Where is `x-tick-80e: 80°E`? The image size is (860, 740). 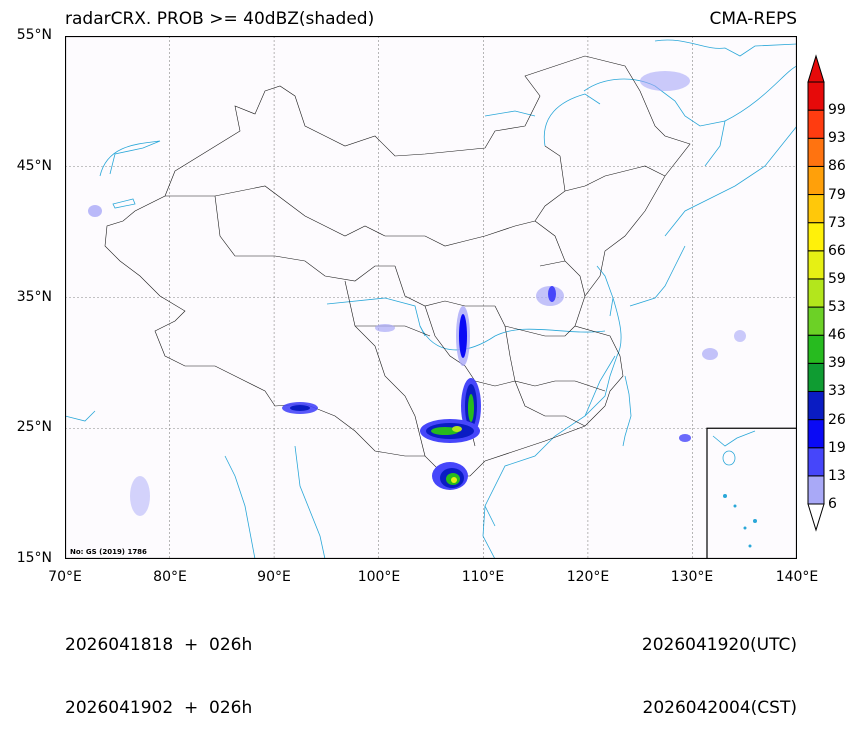
x-tick-80e: 80°E is located at coordinates (170, 577).